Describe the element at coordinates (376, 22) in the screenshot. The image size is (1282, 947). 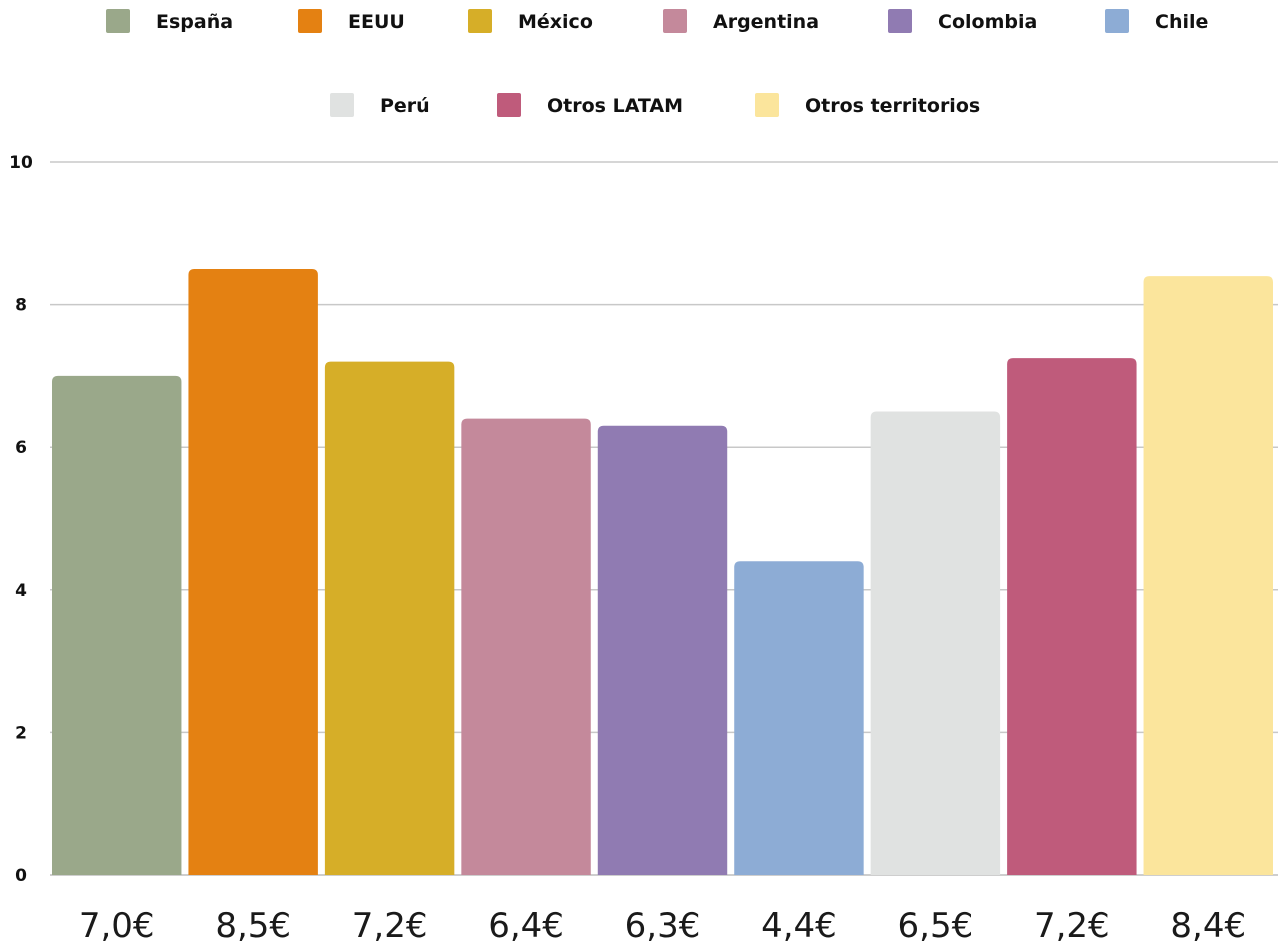
I see `legend-label: EEUU` at that location.